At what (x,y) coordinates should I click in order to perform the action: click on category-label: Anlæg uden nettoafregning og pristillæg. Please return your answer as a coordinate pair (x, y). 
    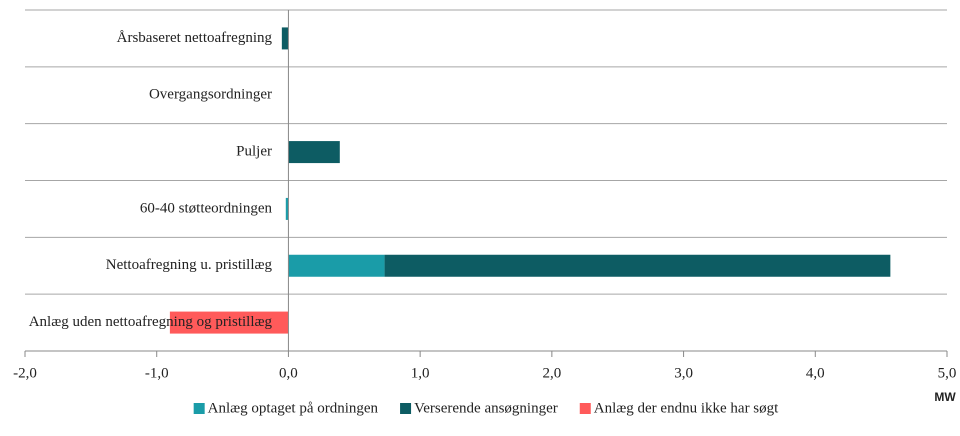
    Looking at the image, I should click on (151, 322).